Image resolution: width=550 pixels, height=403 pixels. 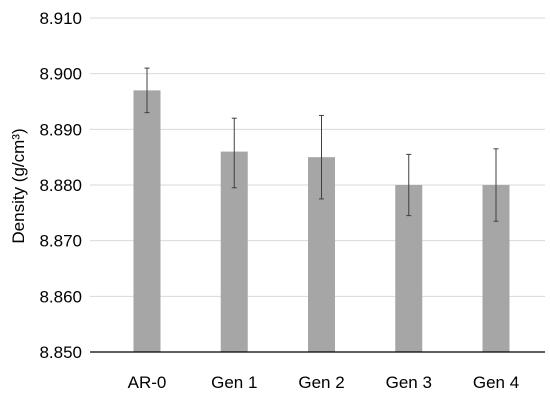 I want to click on y-tick-label: 8.850, so click(x=60, y=352).